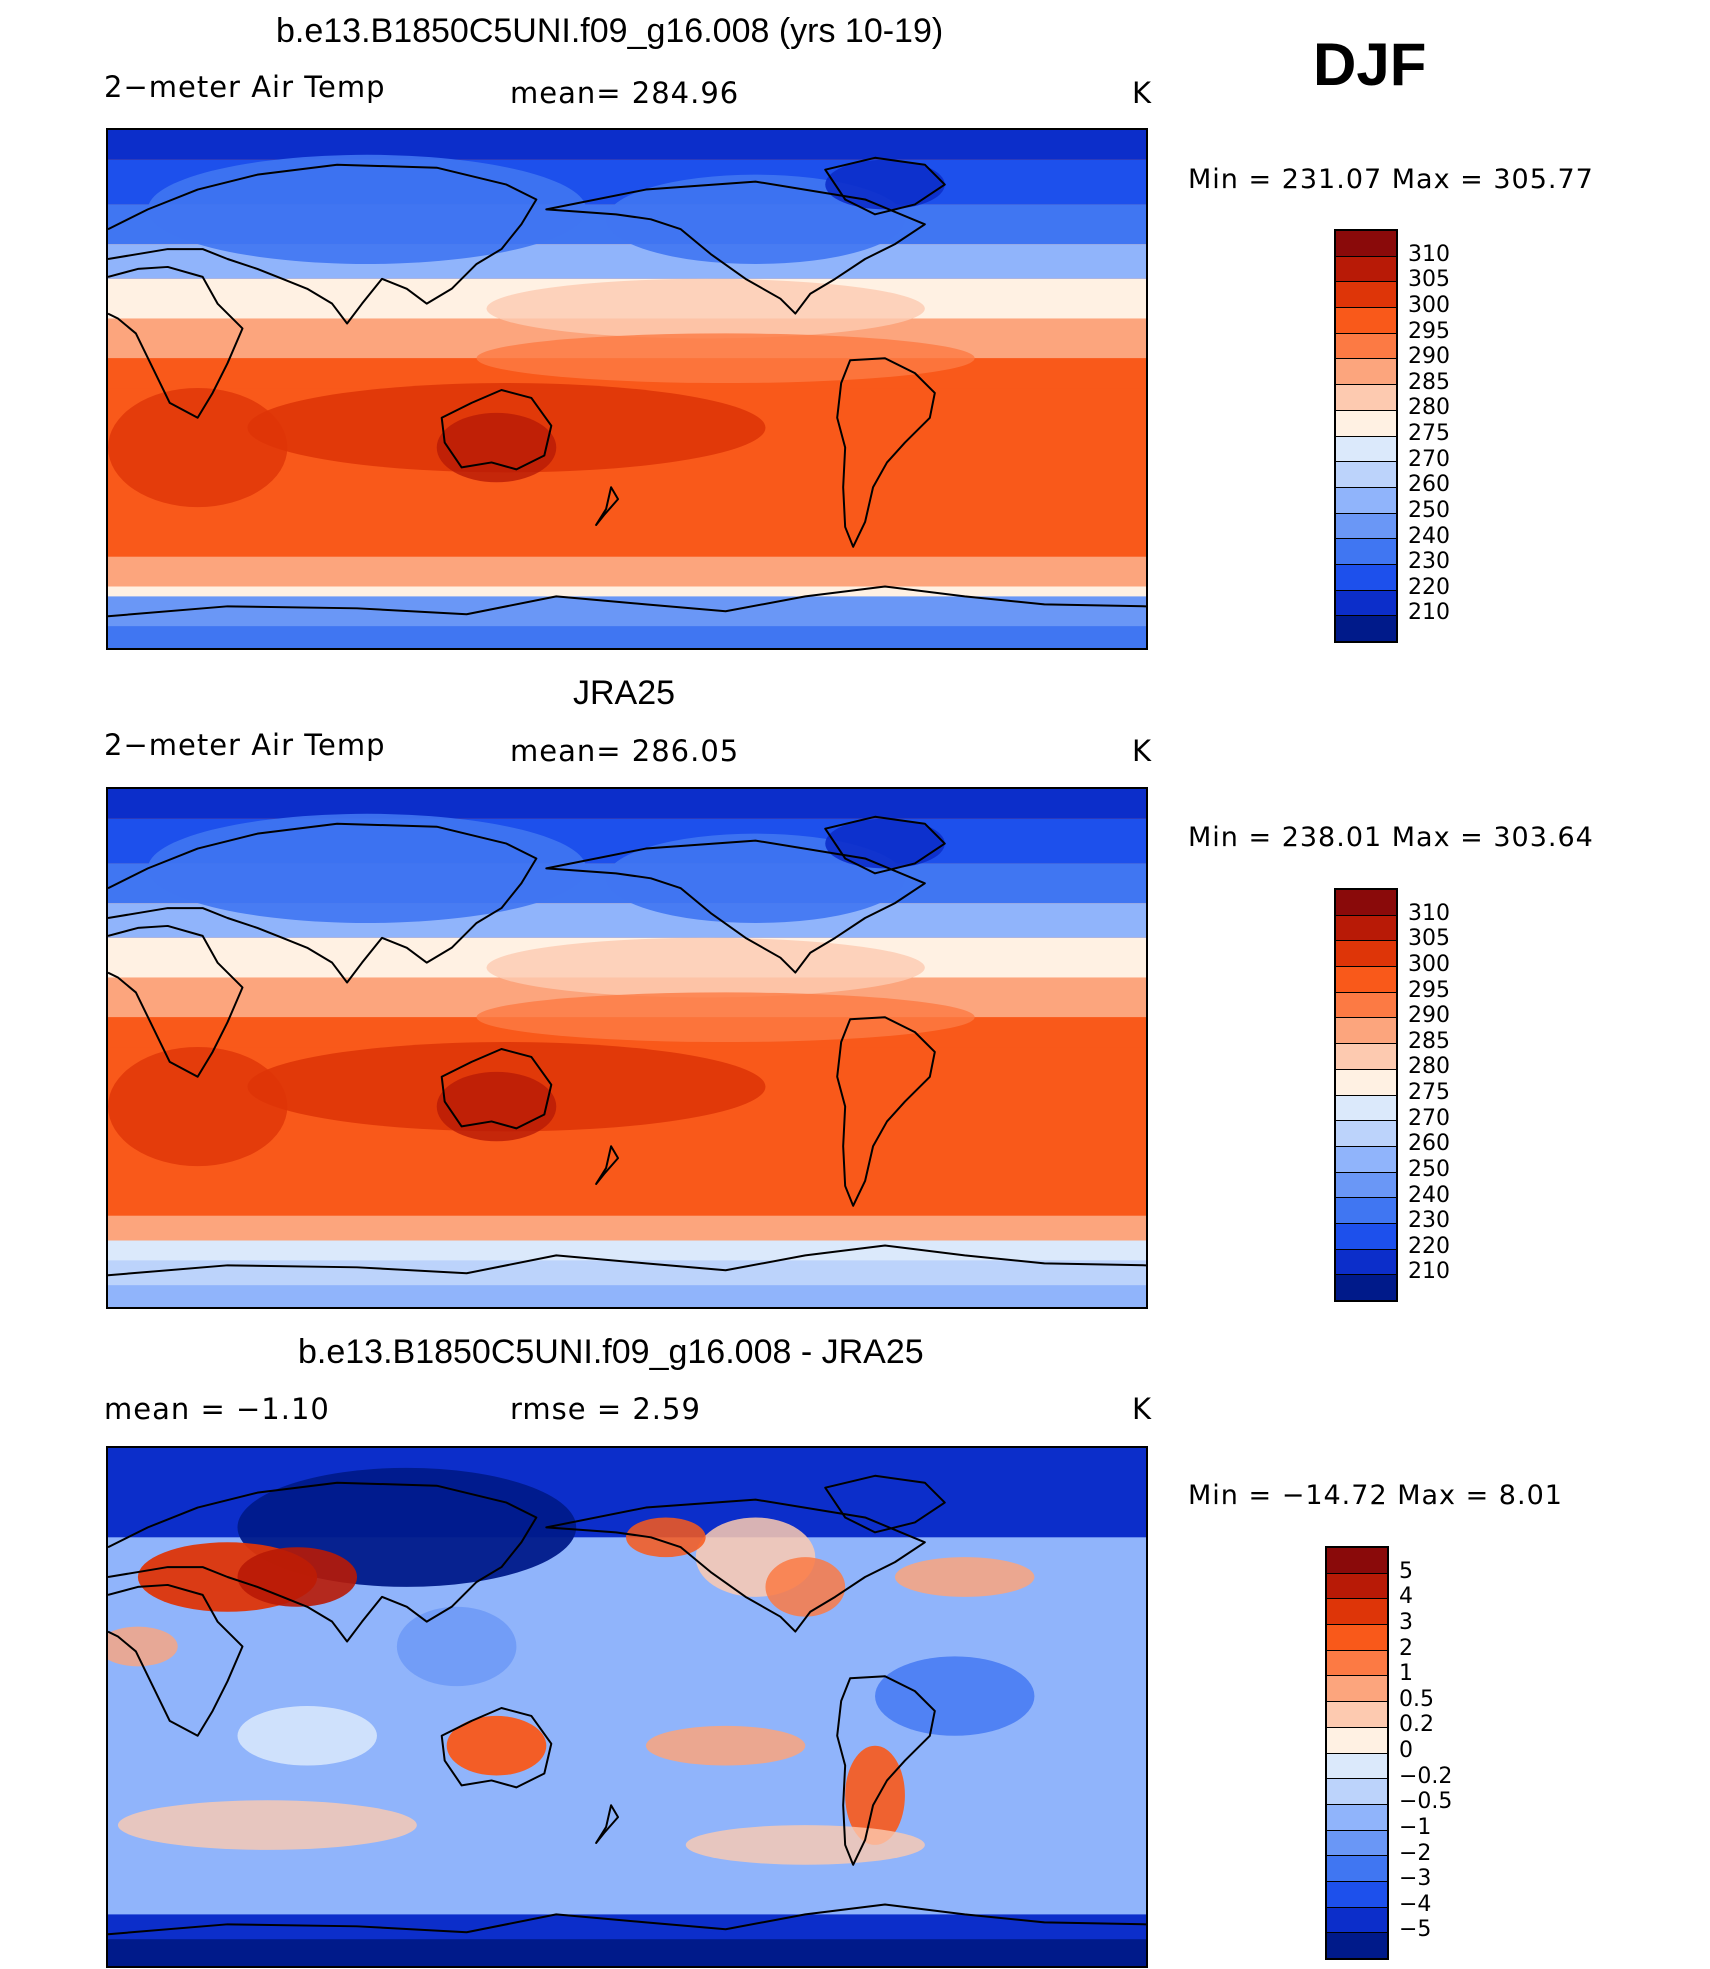 This screenshot has height=1969, width=1710. What do you see at coordinates (1429, 1169) in the screenshot?
I see `colorbar-tick-label: 250` at bounding box center [1429, 1169].